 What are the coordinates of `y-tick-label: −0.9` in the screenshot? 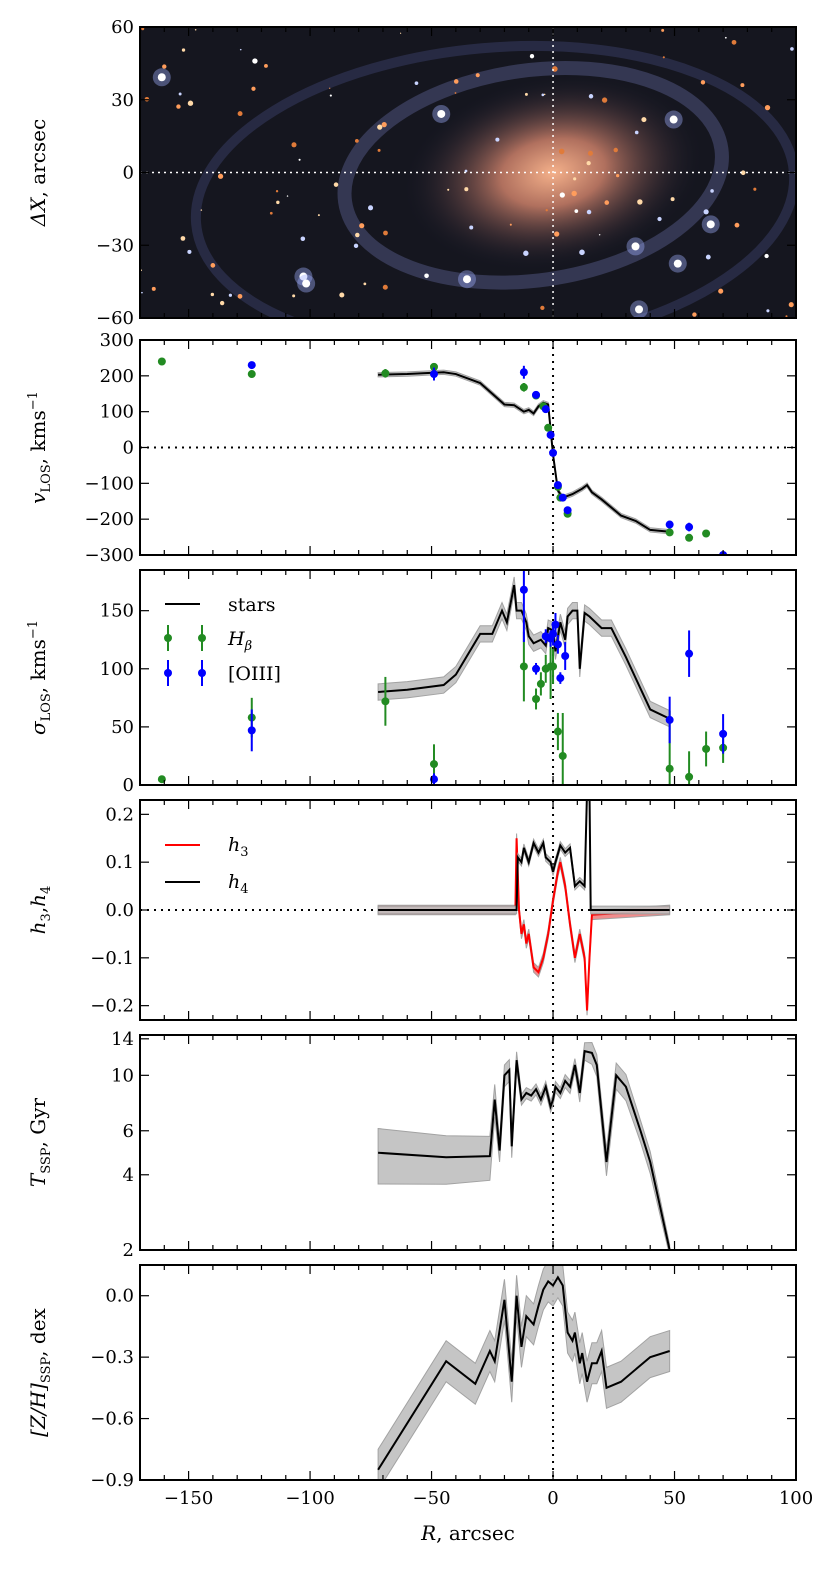 It's located at (112, 1480).